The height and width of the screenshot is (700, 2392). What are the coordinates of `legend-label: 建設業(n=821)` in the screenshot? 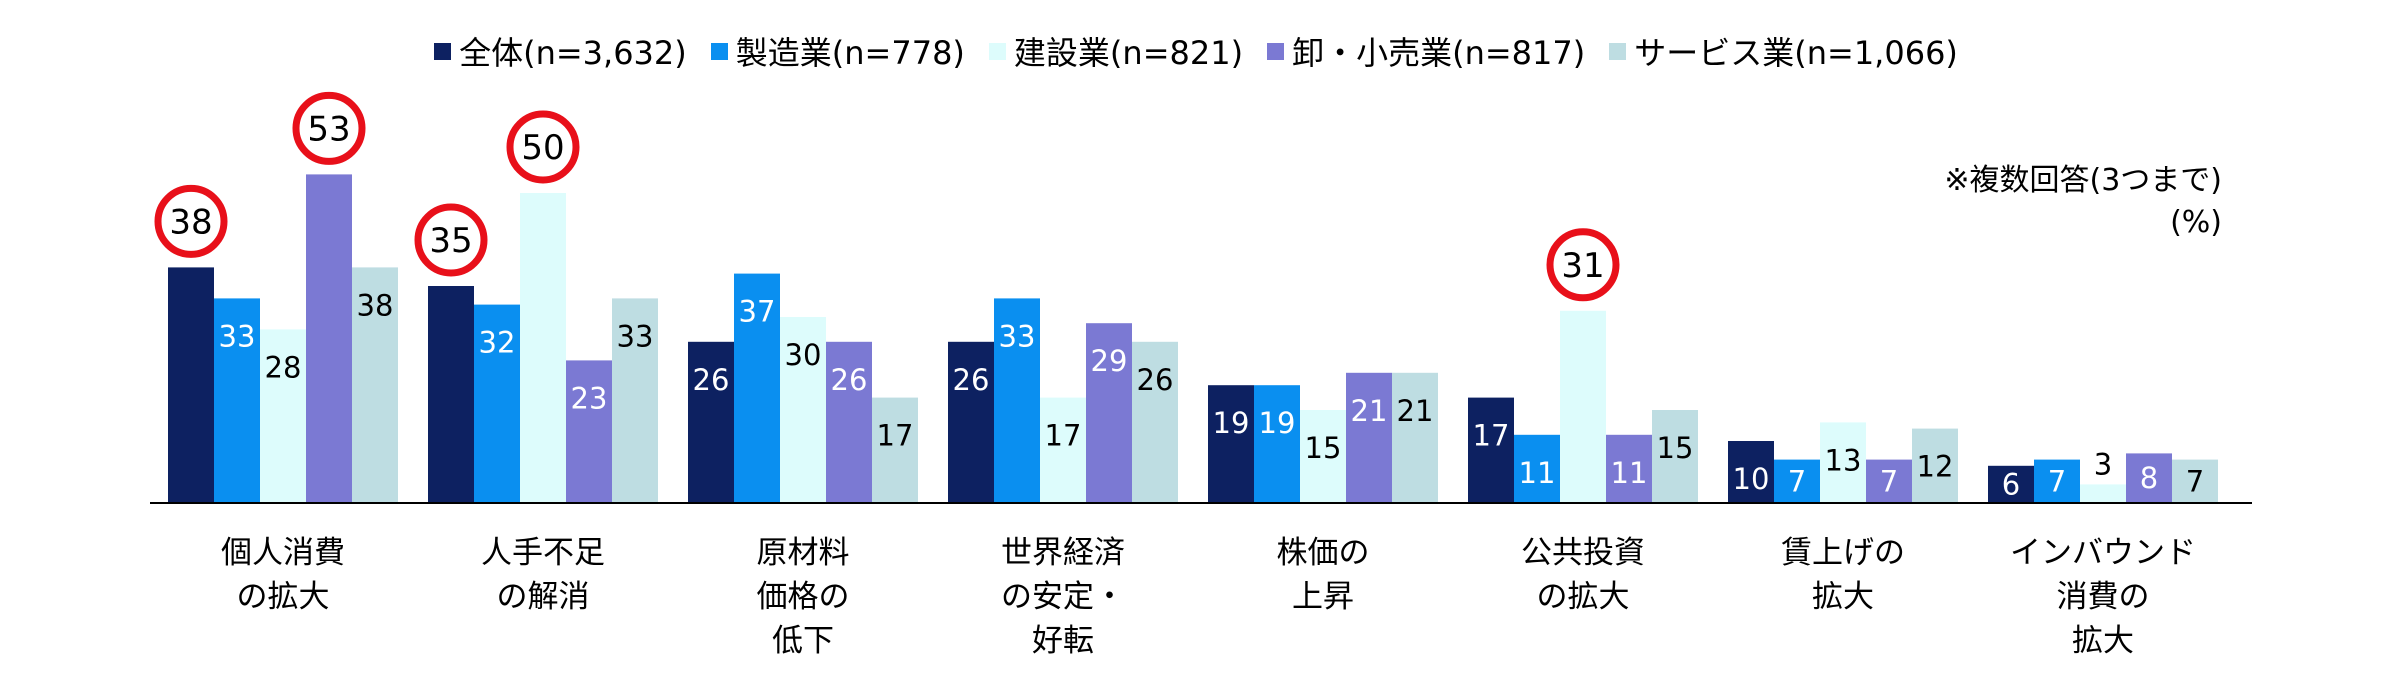 It's located at (1128, 53).